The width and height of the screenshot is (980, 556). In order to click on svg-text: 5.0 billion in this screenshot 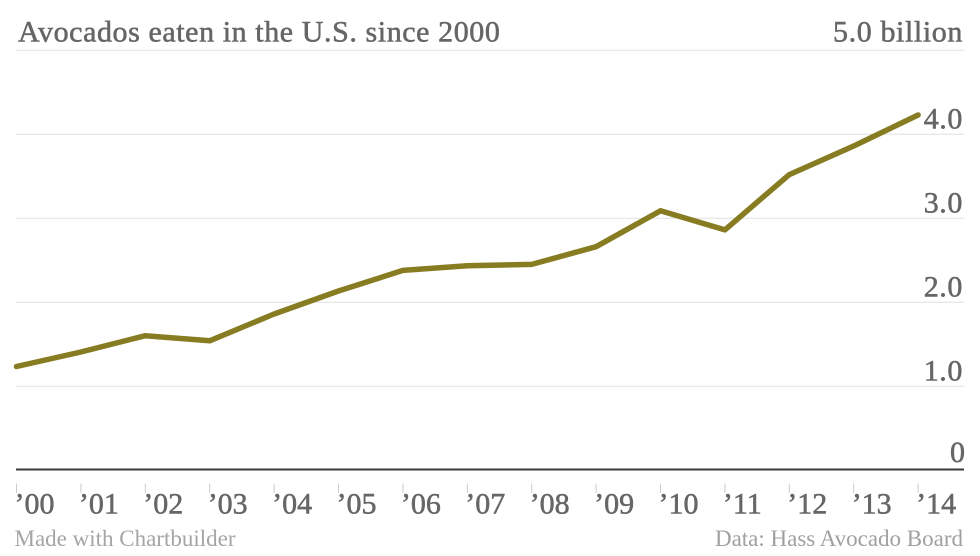, I will do `click(898, 32)`.